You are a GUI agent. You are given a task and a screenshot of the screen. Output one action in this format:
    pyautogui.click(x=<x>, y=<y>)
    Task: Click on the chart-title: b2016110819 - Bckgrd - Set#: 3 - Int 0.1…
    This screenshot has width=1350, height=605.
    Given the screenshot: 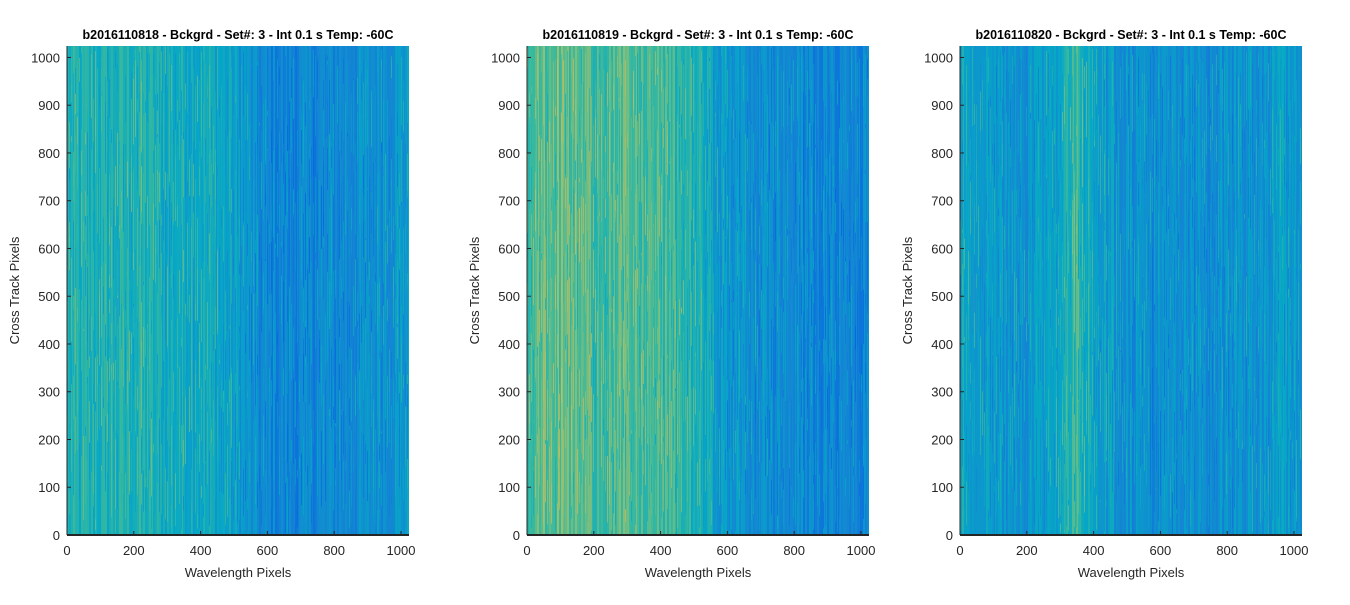 What is the action you would take?
    pyautogui.click(x=697, y=35)
    